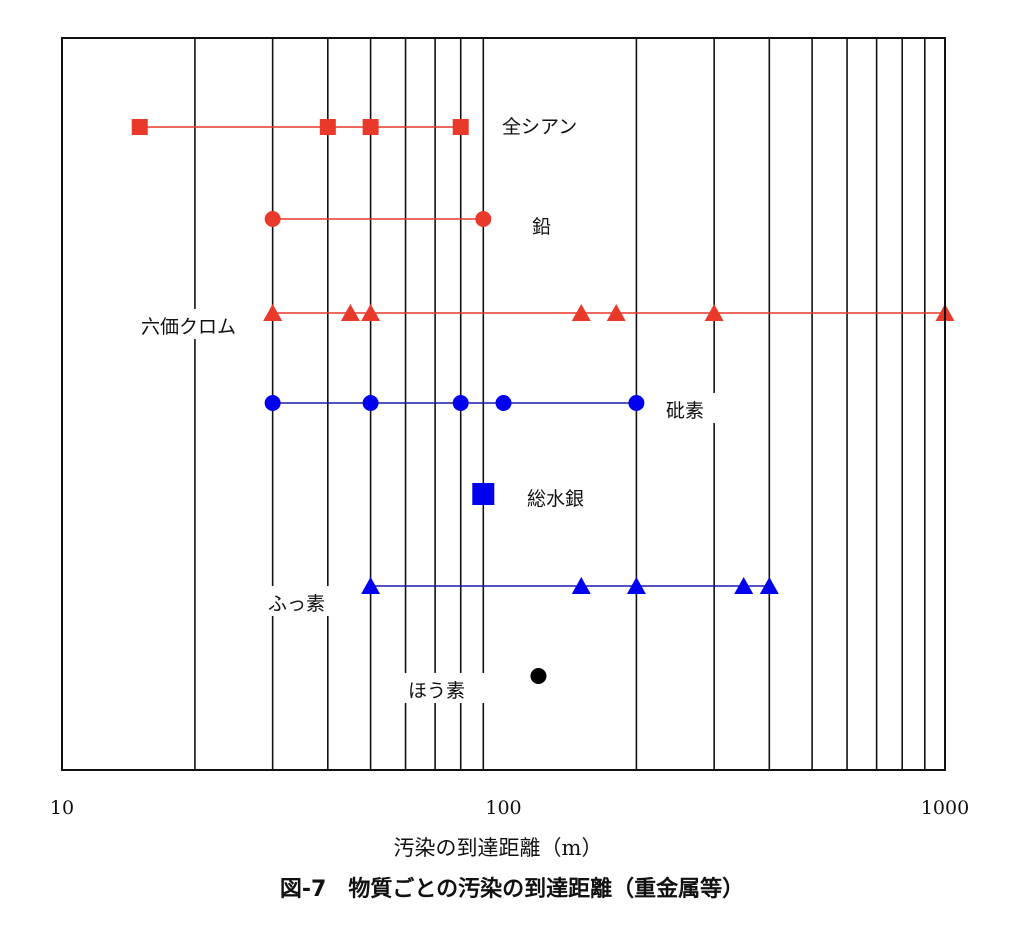 Image resolution: width=1024 pixels, height=940 pixels. Describe the element at coordinates (62, 808) in the screenshot. I see `x-tick-label: 10` at that location.